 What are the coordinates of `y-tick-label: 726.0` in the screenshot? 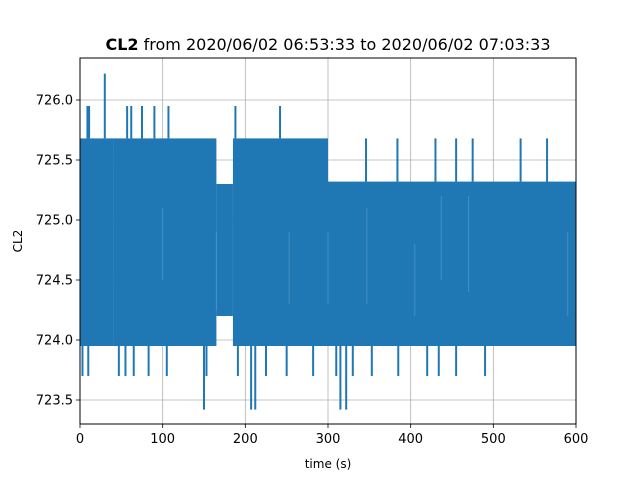 It's located at (54, 101).